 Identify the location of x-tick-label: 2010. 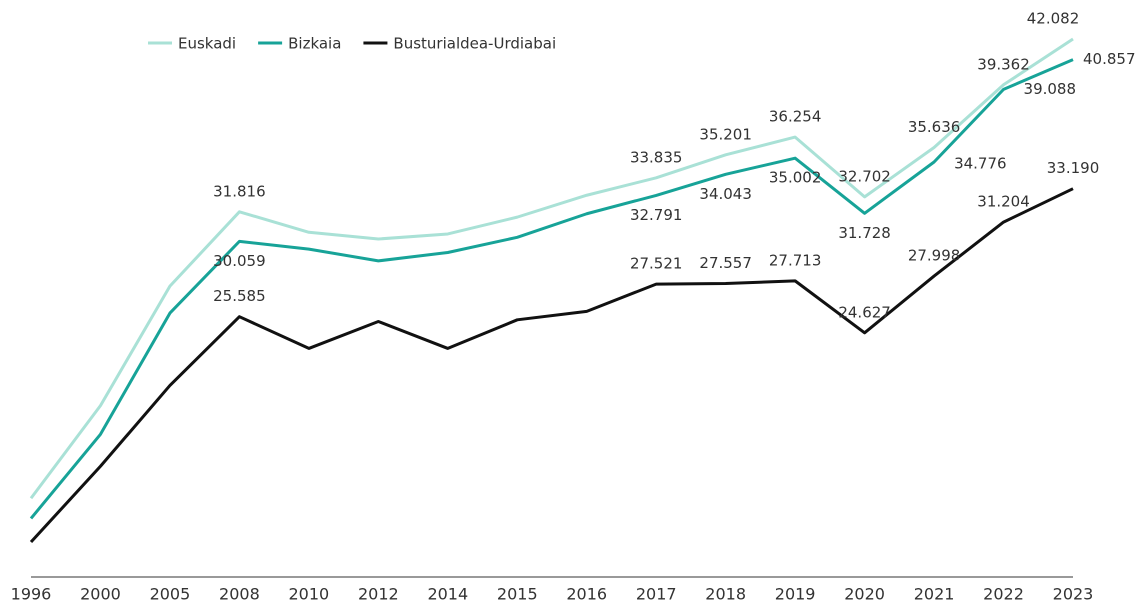
(309, 594).